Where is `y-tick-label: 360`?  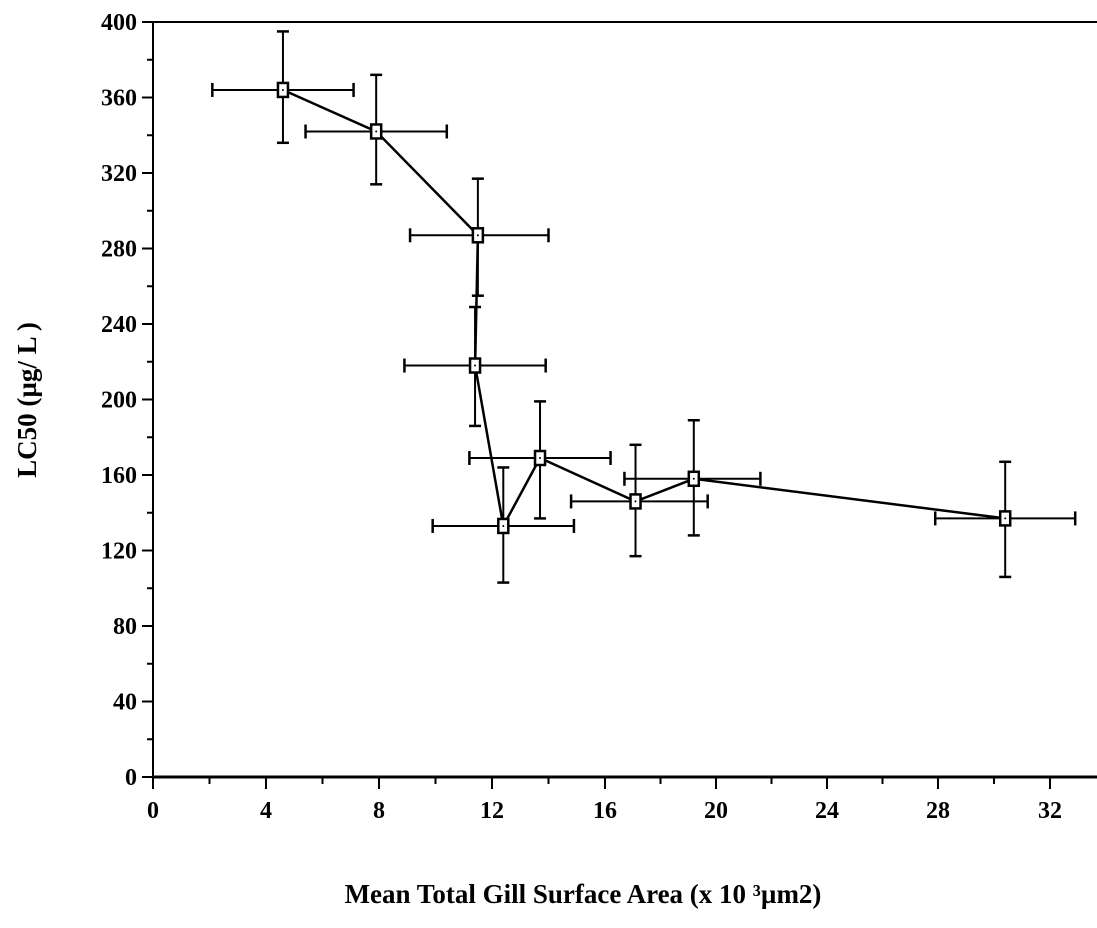
y-tick-label: 360 is located at coordinates (119, 99).